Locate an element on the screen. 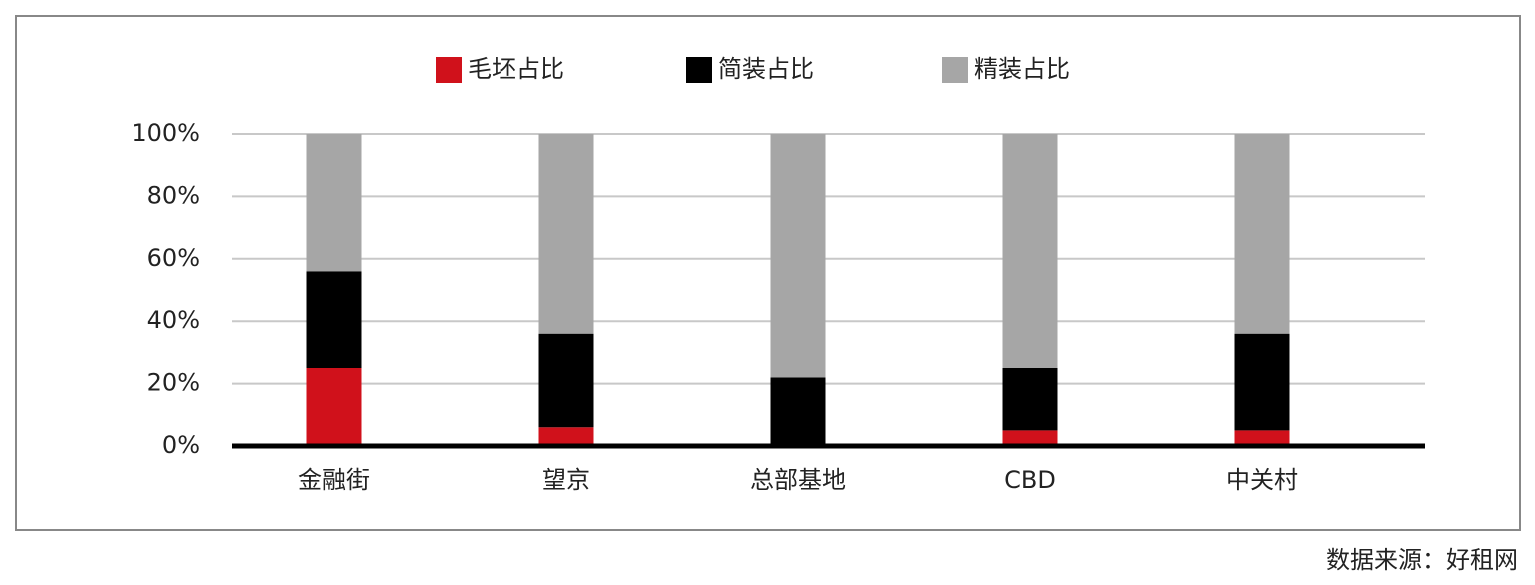 The width and height of the screenshot is (1535, 585). y-tick-label: 80% is located at coordinates (173, 195).